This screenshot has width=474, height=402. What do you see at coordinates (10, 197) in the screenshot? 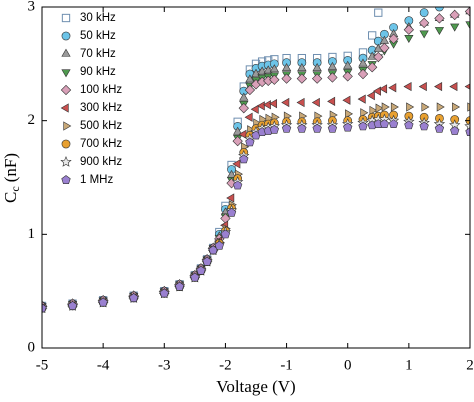
I see `y-label-symbol: C` at bounding box center [10, 197].